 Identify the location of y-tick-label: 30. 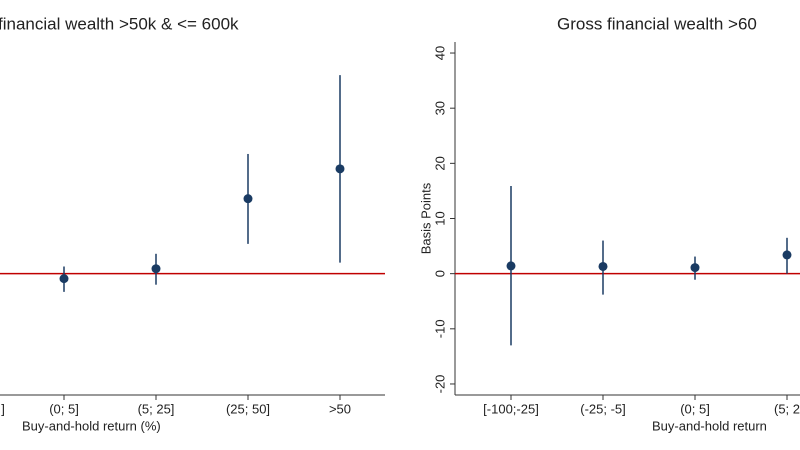
(439, 108).